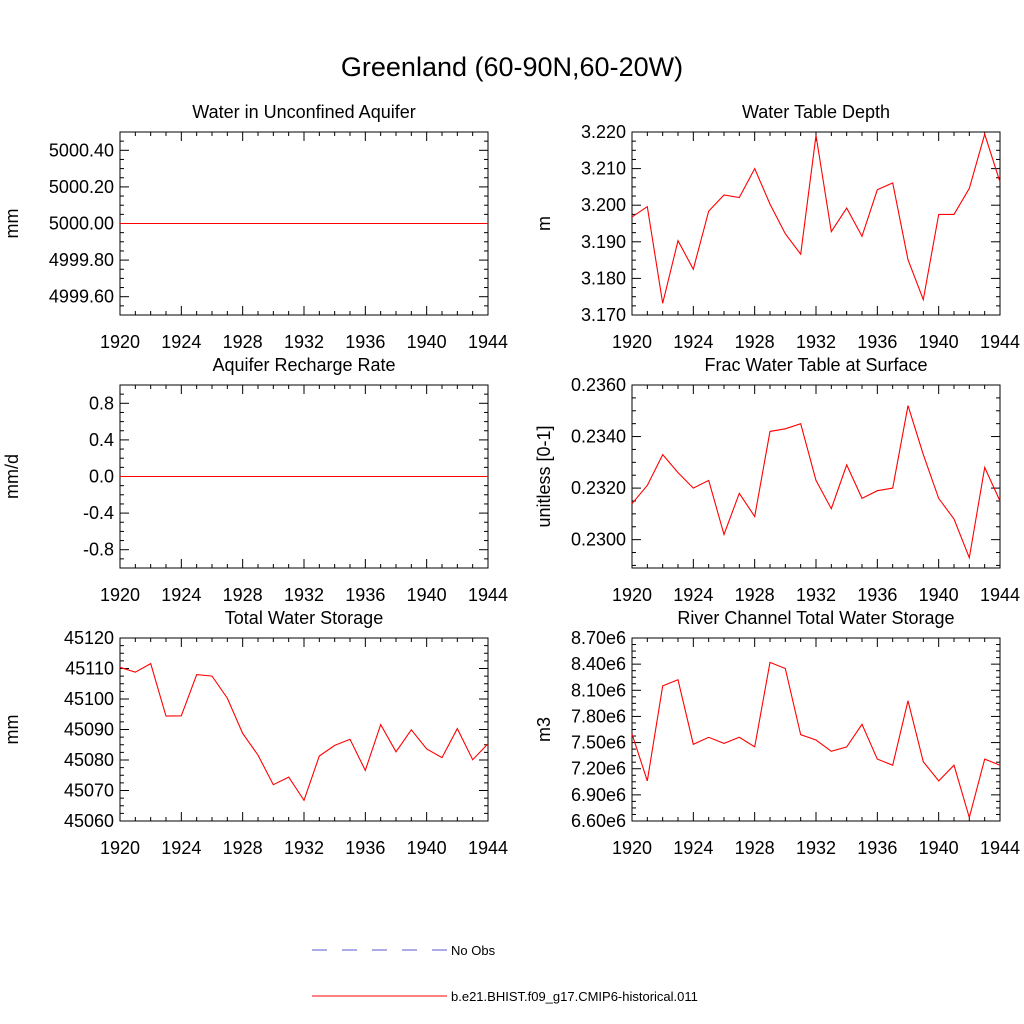 This screenshot has width=1024, height=1024. I want to click on panel-title: Water in Unconfined Aquifer, so click(303, 112).